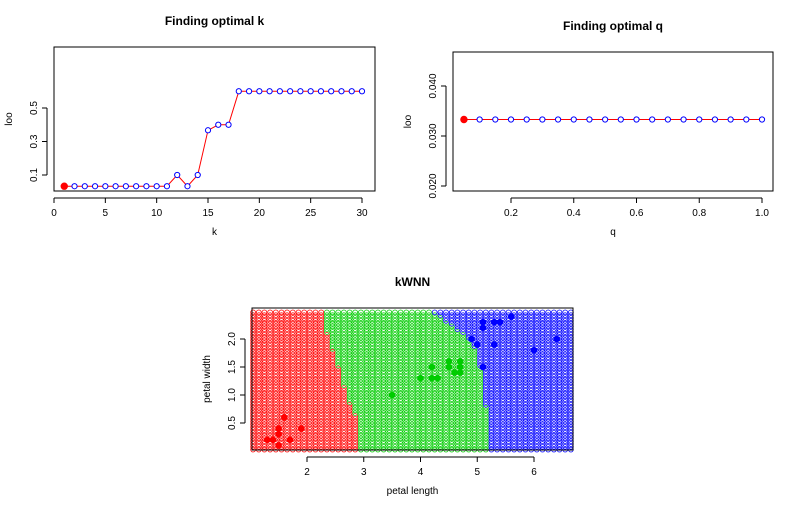 The image size is (800, 514). What do you see at coordinates (34, 141) in the screenshot?
I see `y-tick-label: 0.3` at bounding box center [34, 141].